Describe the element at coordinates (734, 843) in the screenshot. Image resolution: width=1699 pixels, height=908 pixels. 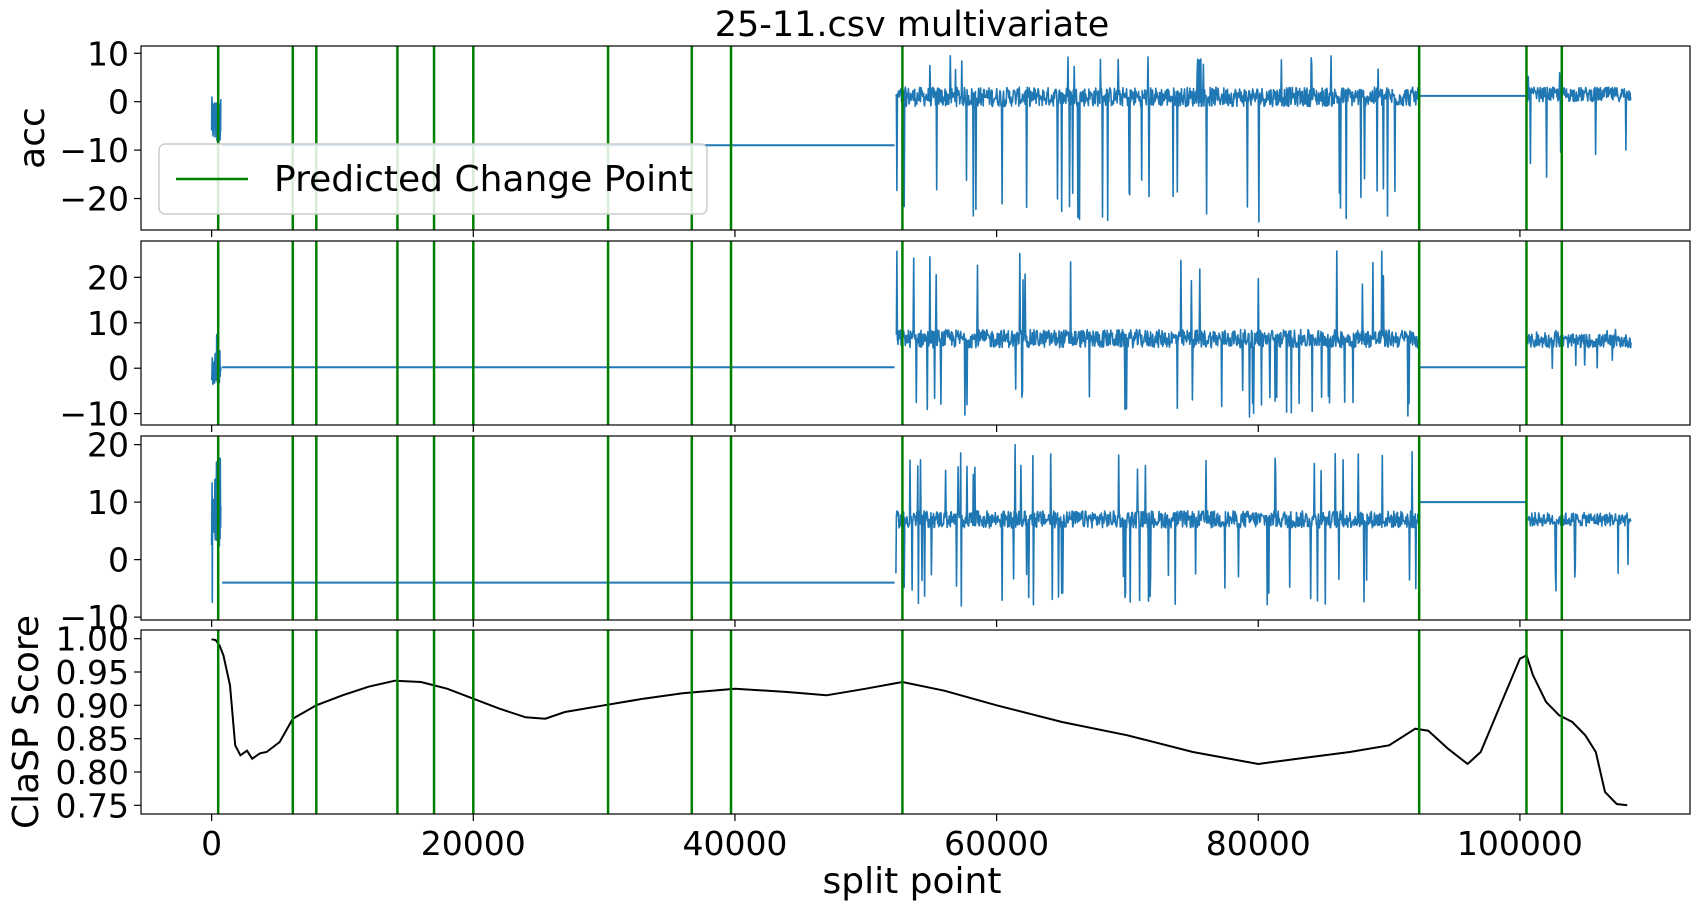
I see `x-tick-label: 40000` at that location.